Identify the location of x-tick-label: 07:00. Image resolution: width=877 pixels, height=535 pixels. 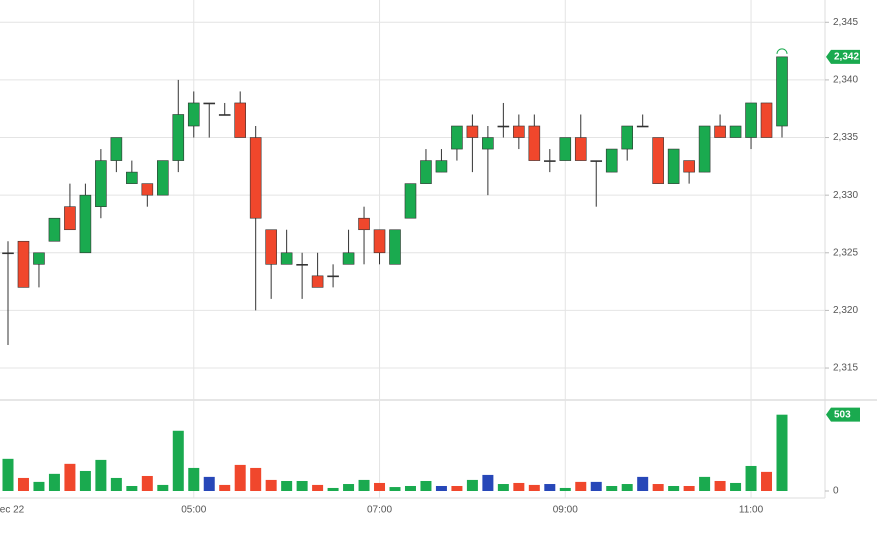
(379, 510).